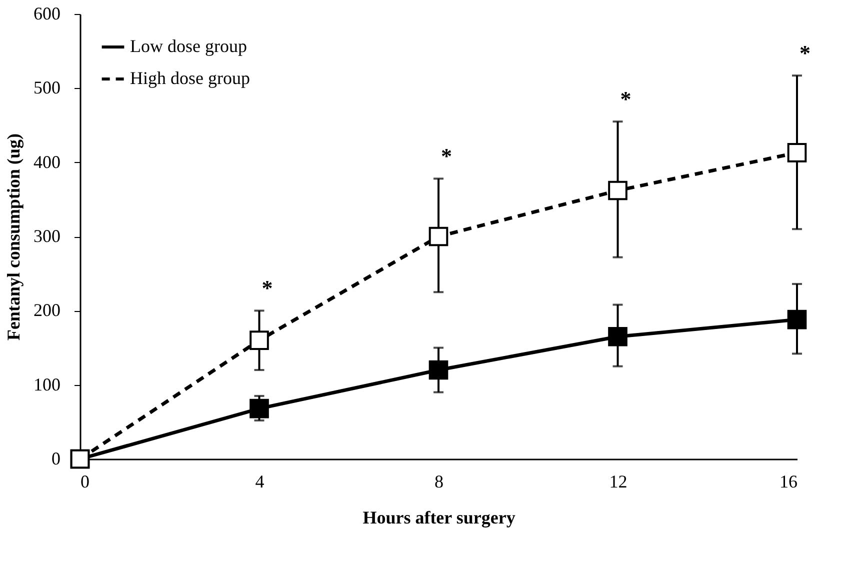 The width and height of the screenshot is (841, 572). Describe the element at coordinates (618, 482) in the screenshot. I see `x-tick-label: 12` at that location.